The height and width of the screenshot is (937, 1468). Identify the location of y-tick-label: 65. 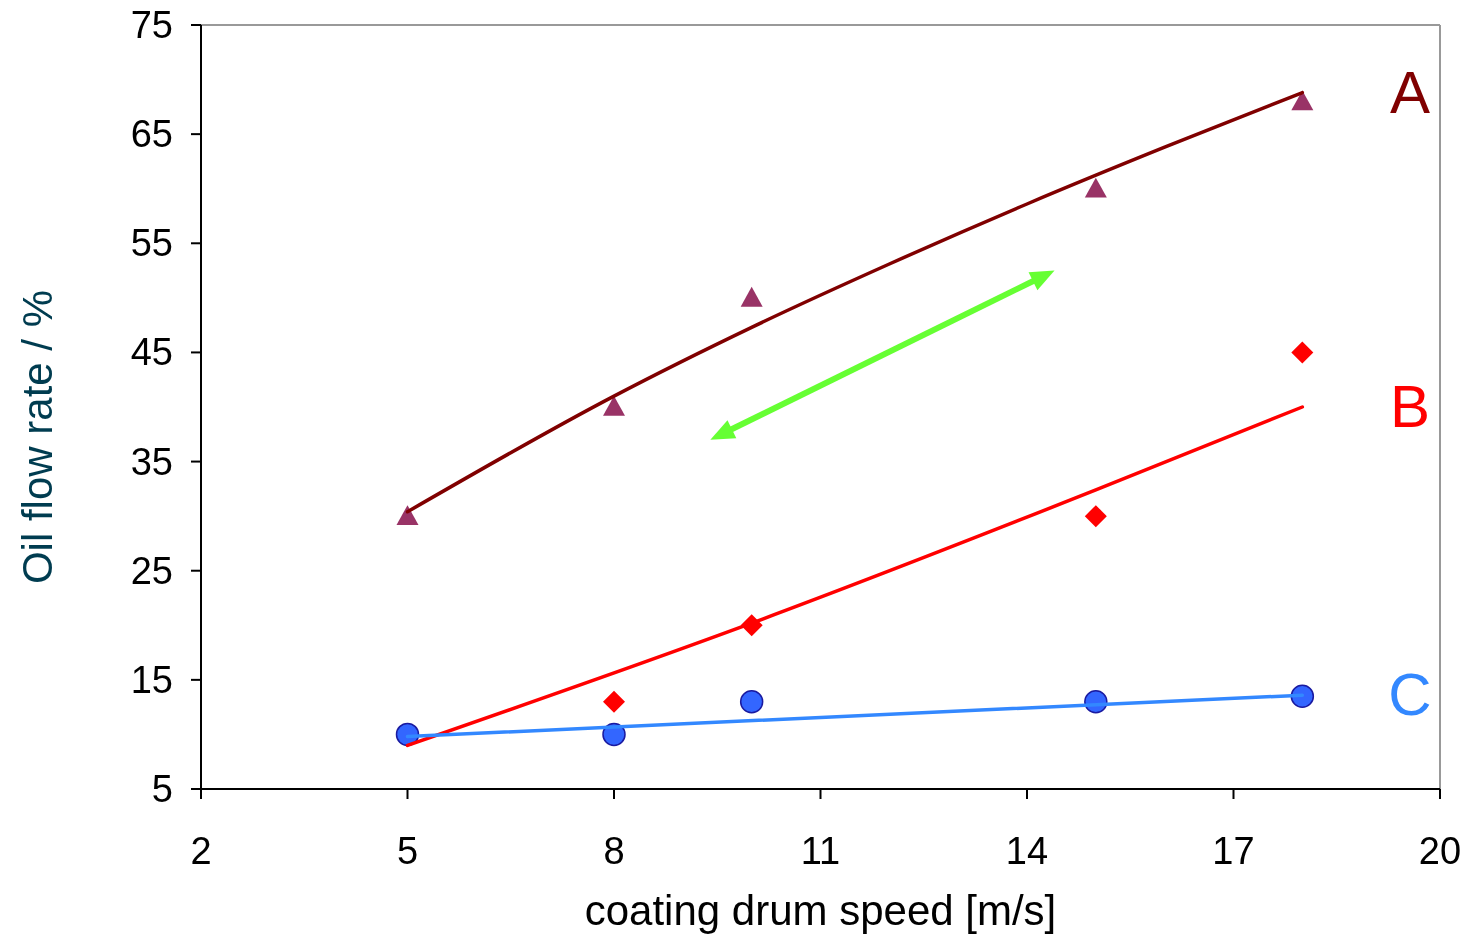
(151, 134).